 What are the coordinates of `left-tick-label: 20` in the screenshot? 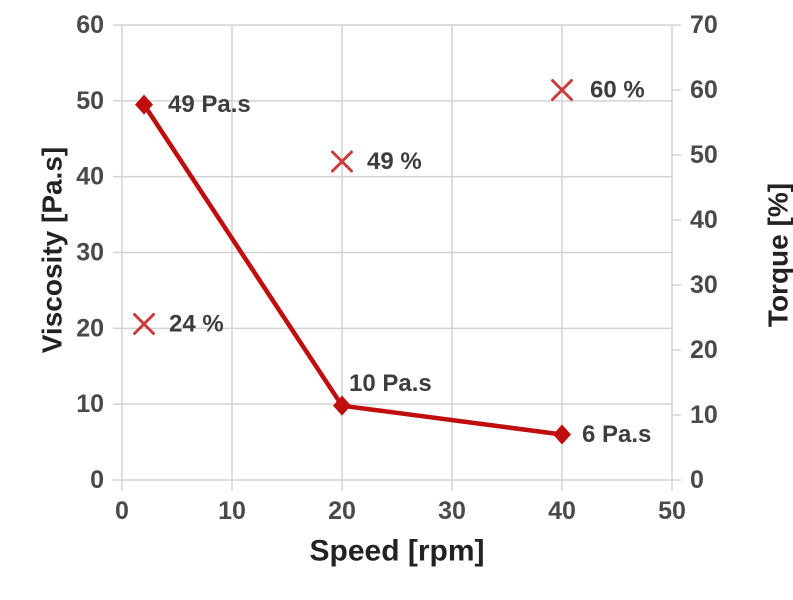 It's located at (90, 328).